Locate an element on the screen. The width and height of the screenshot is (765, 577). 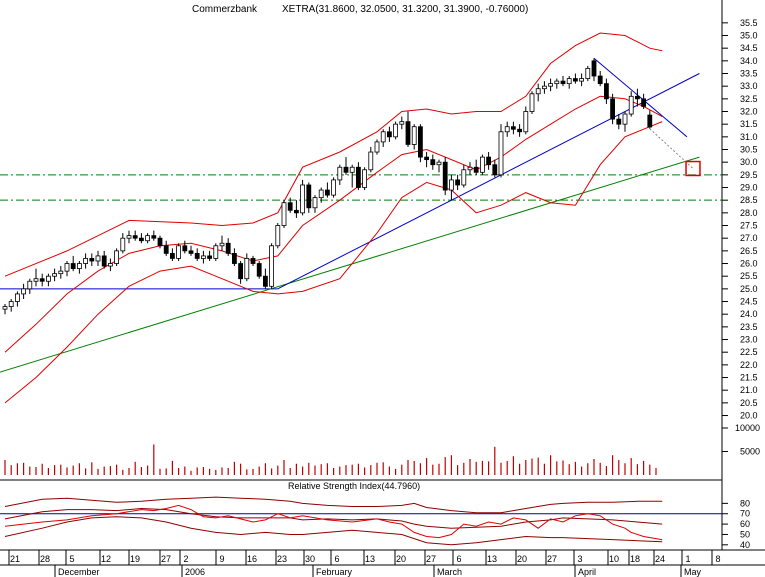
date-axis-label: 21 is located at coordinates (15, 559).